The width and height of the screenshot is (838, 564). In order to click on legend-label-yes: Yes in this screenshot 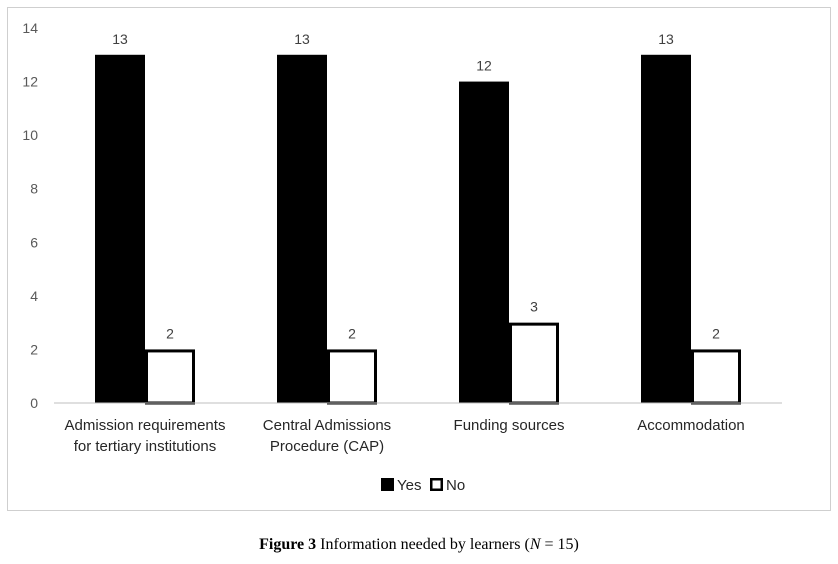, I will do `click(409, 485)`.